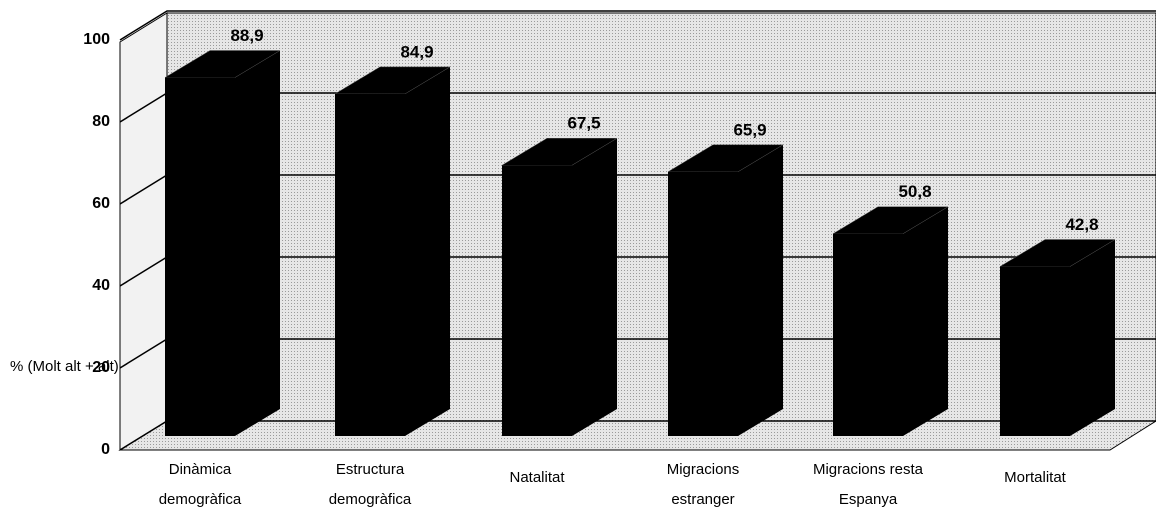  What do you see at coordinates (143, 231) in the screenshot?
I see `side-wall` at bounding box center [143, 231].